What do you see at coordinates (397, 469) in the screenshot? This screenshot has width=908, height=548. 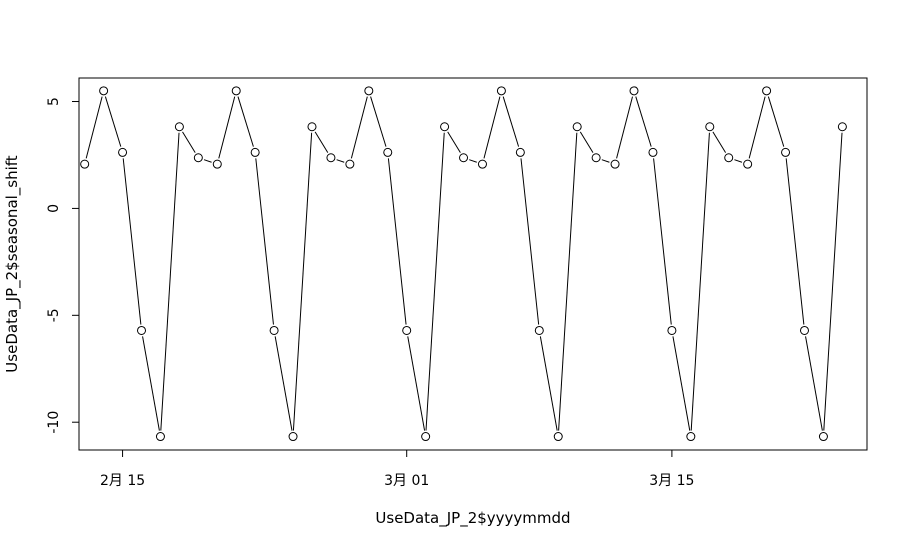 I see `x-axis: 2月 15 3月 01 3月 15` at bounding box center [397, 469].